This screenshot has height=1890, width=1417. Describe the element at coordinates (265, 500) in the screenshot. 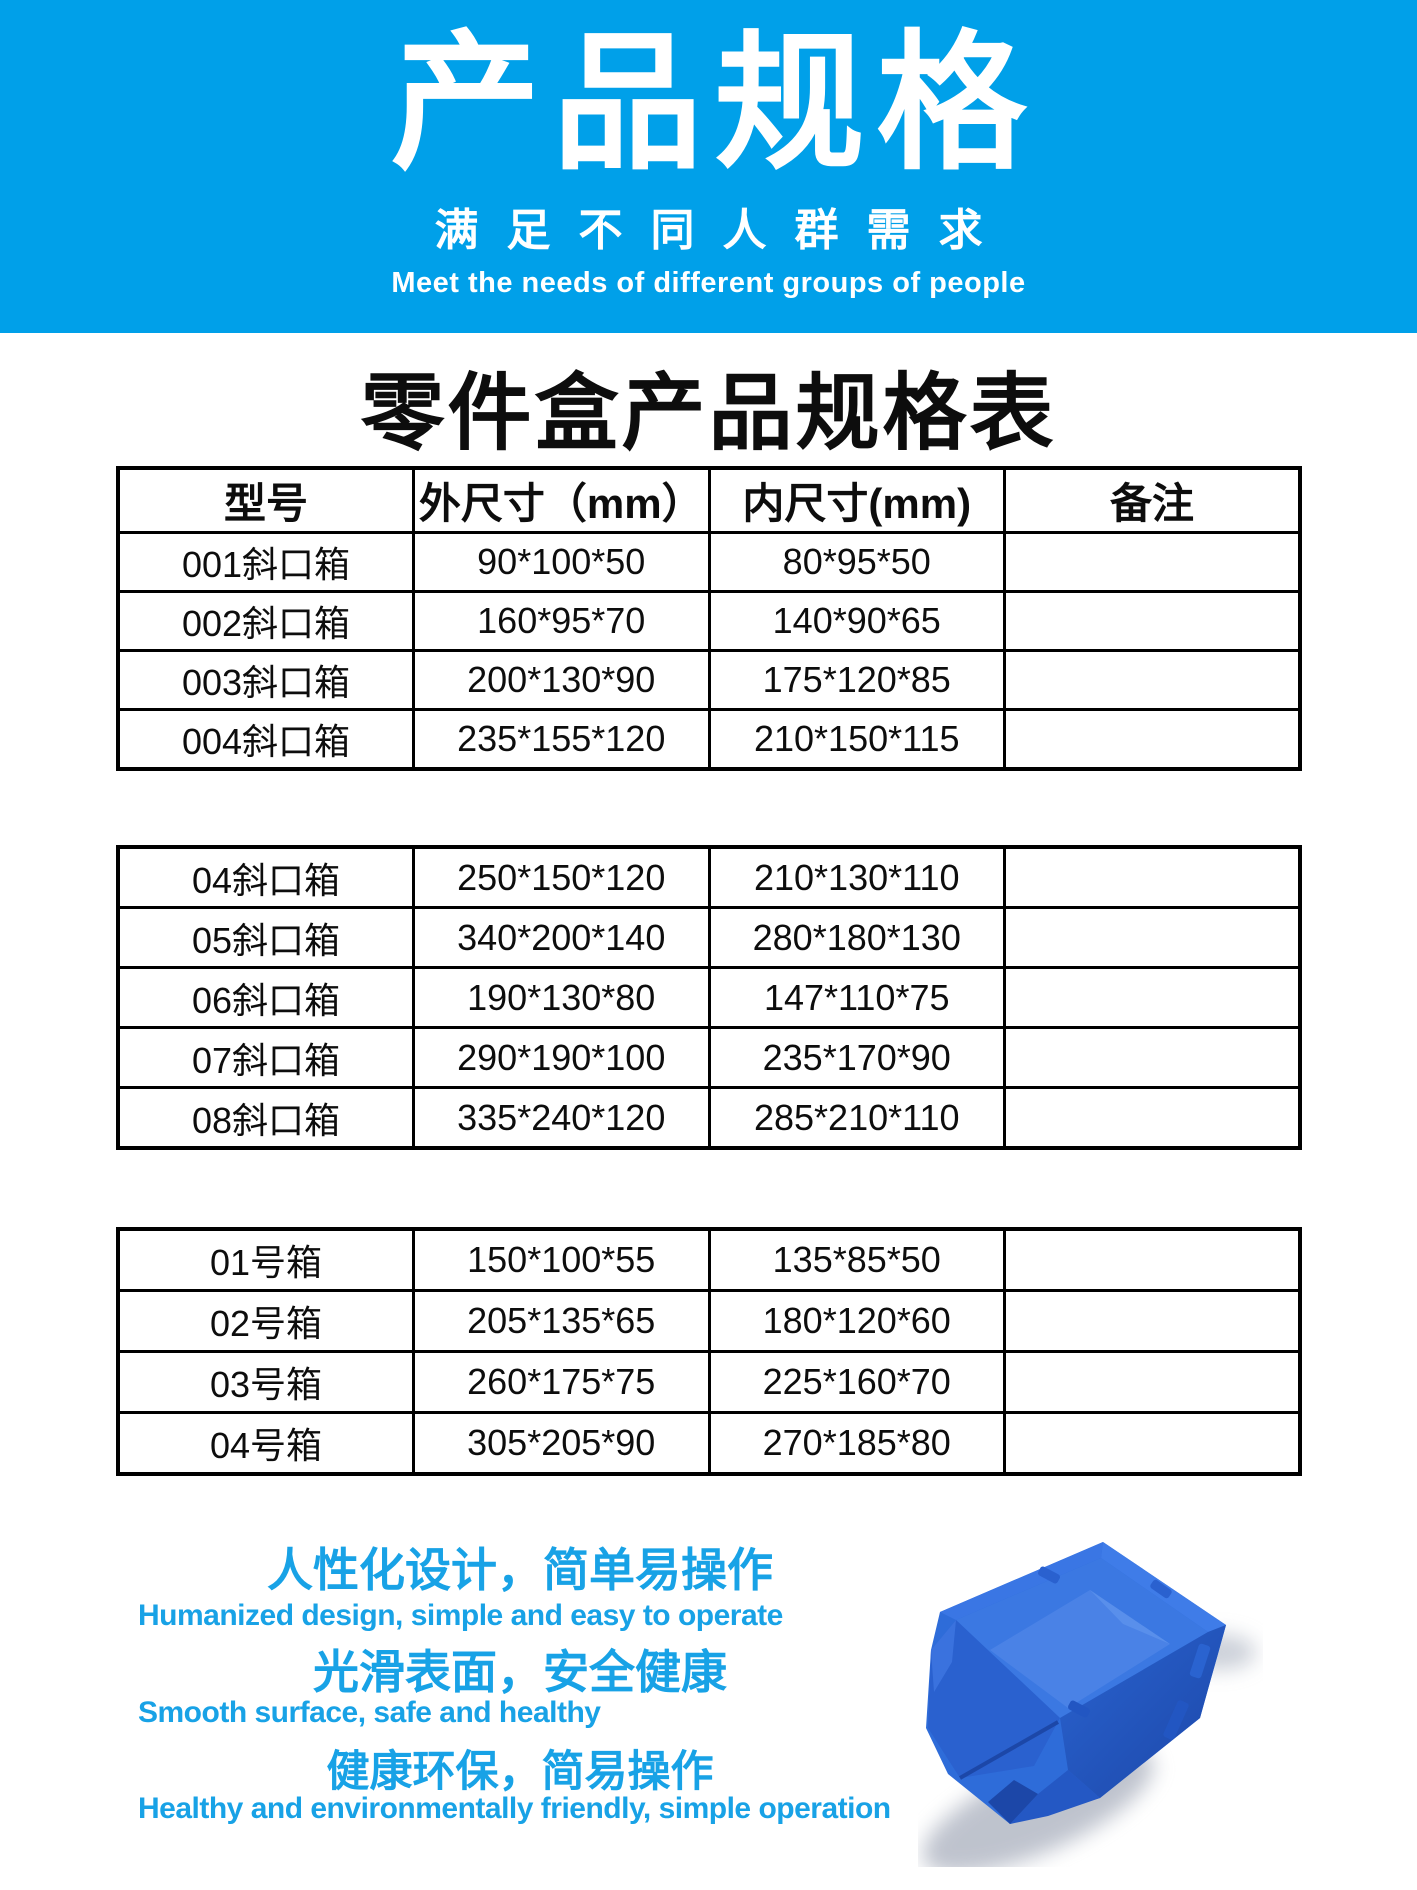

I see `column-header: 型号` at that location.